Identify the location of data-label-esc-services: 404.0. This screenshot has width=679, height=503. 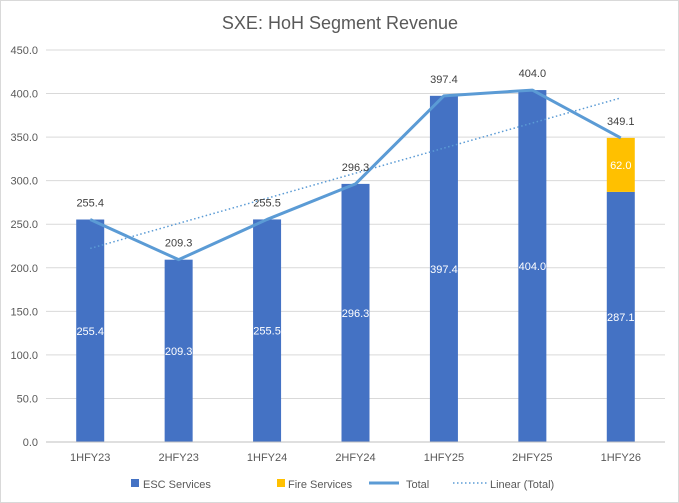
(533, 267).